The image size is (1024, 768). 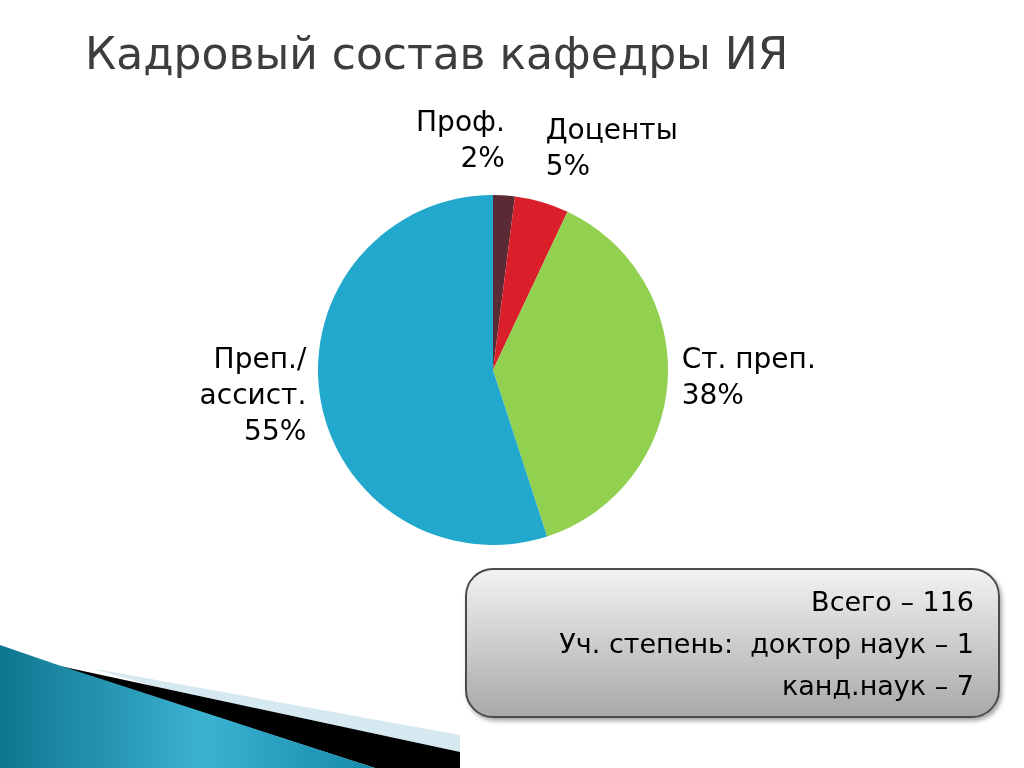 I want to click on data-label: 55%, so click(x=275, y=430).